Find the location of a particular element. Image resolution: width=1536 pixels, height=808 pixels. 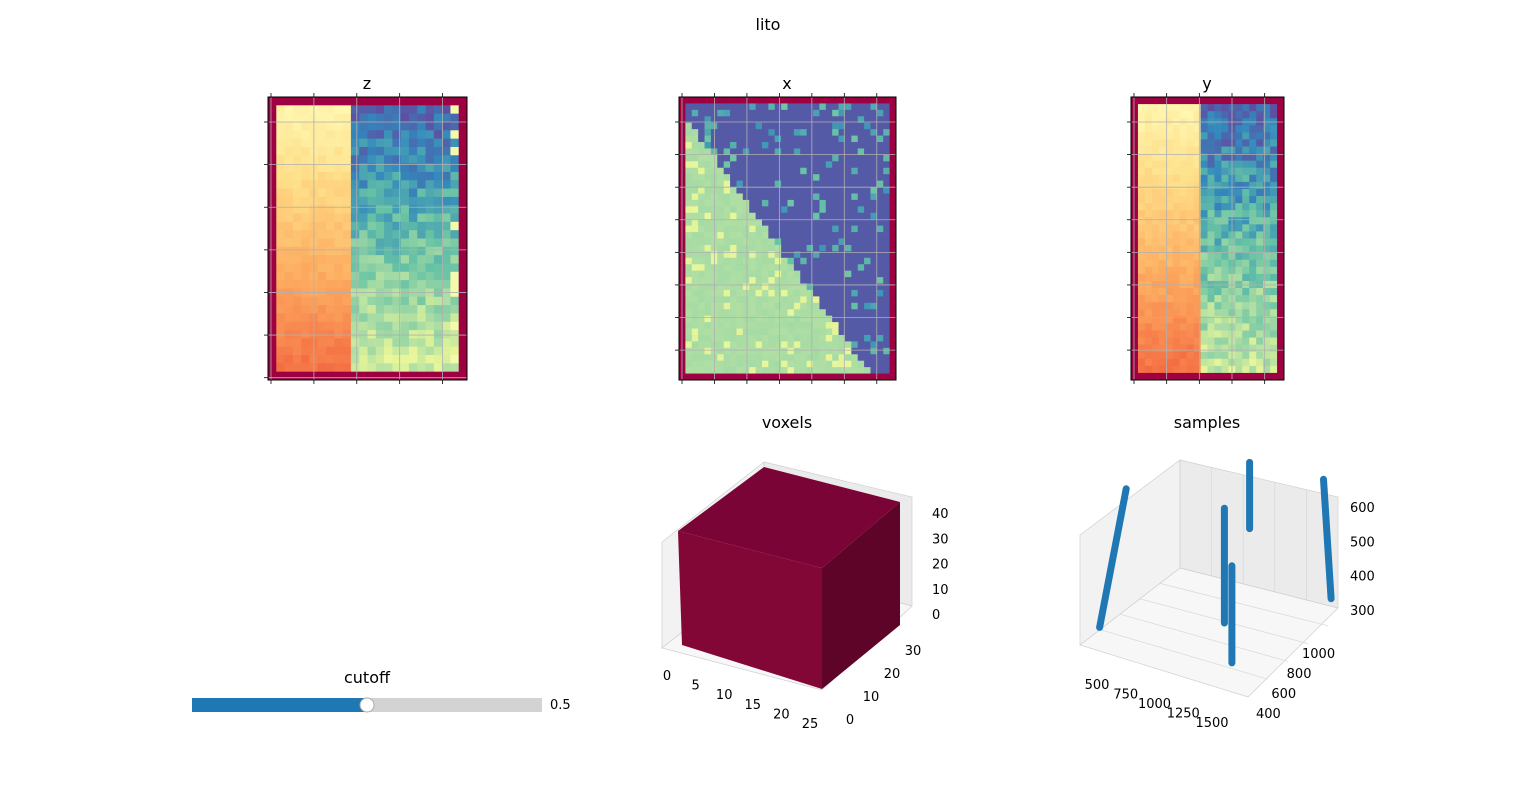

slider-handle is located at coordinates (367, 705).